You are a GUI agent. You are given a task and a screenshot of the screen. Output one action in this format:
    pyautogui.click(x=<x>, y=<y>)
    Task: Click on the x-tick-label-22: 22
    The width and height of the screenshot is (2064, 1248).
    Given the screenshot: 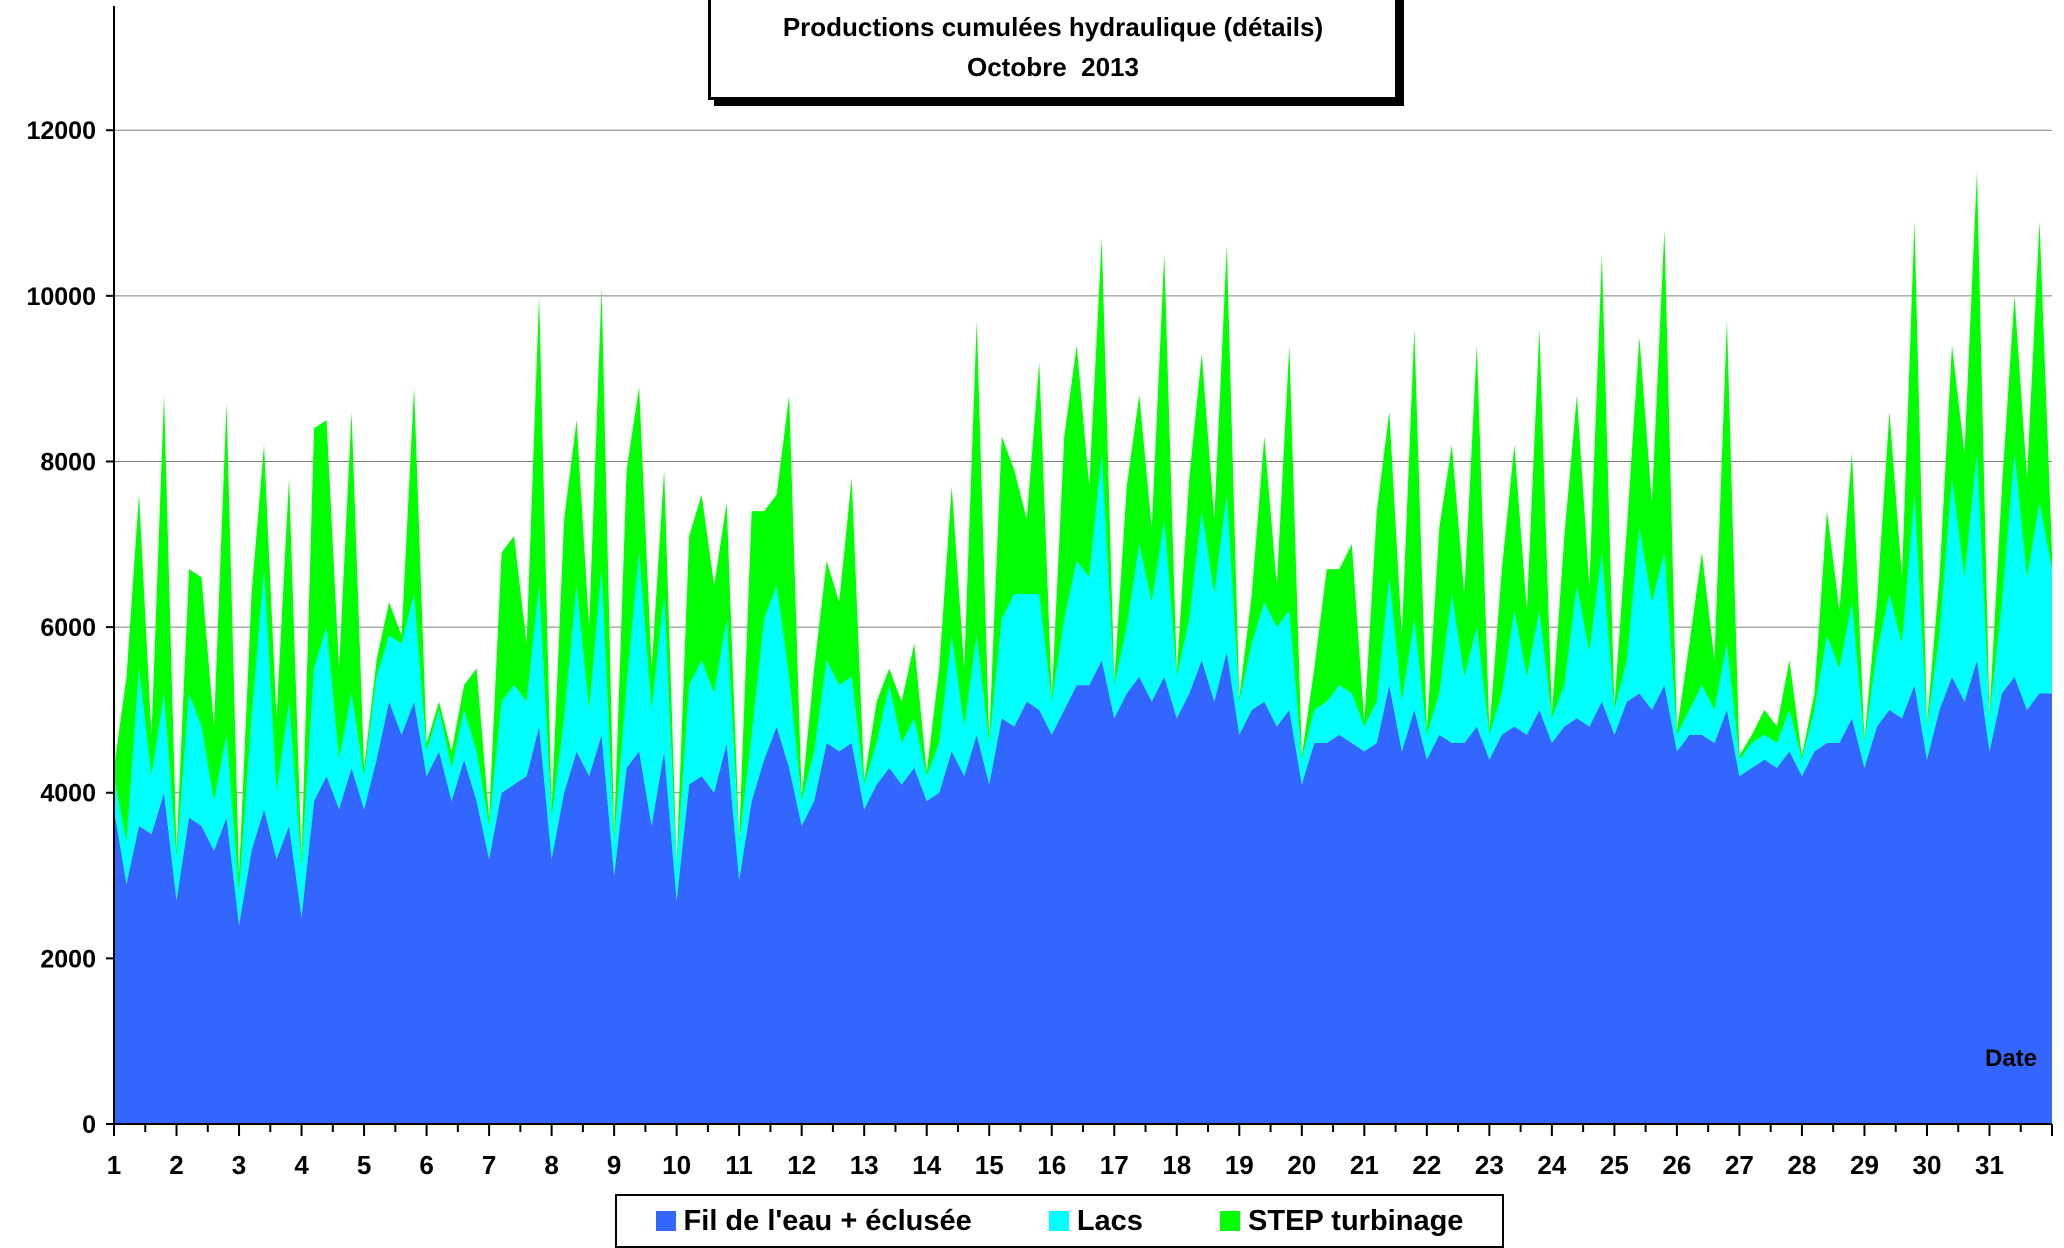 What is the action you would take?
    pyautogui.click(x=1426, y=1165)
    